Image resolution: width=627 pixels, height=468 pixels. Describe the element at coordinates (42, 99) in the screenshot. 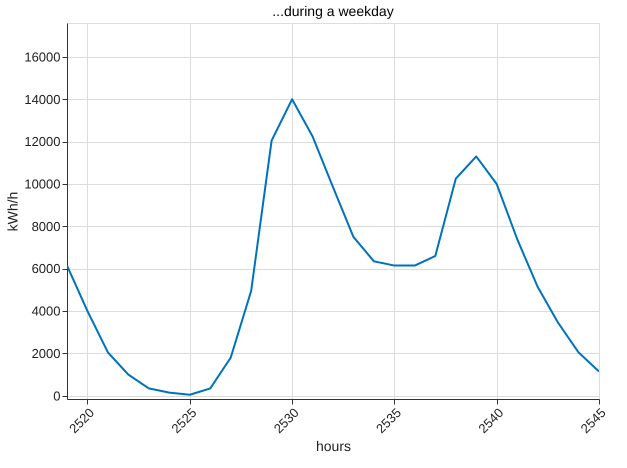

I see `y-tick-label: 14000` at that location.